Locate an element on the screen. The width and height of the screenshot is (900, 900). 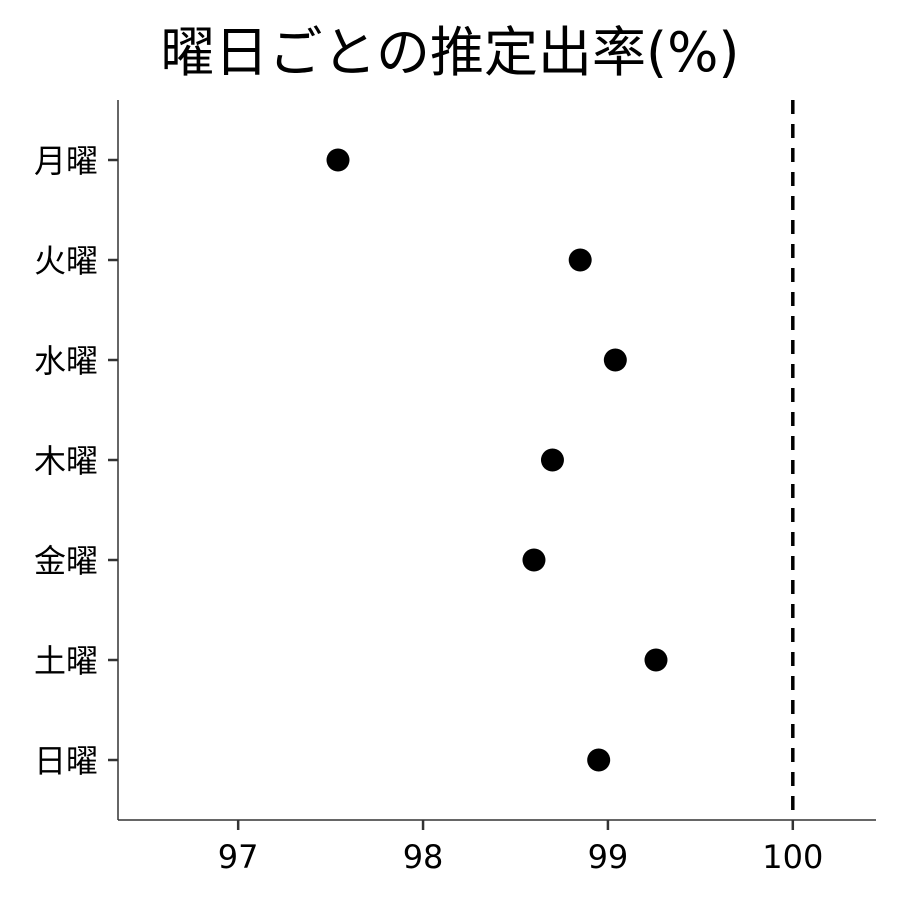
y-tick-label: 木曜 is located at coordinates (66, 461).